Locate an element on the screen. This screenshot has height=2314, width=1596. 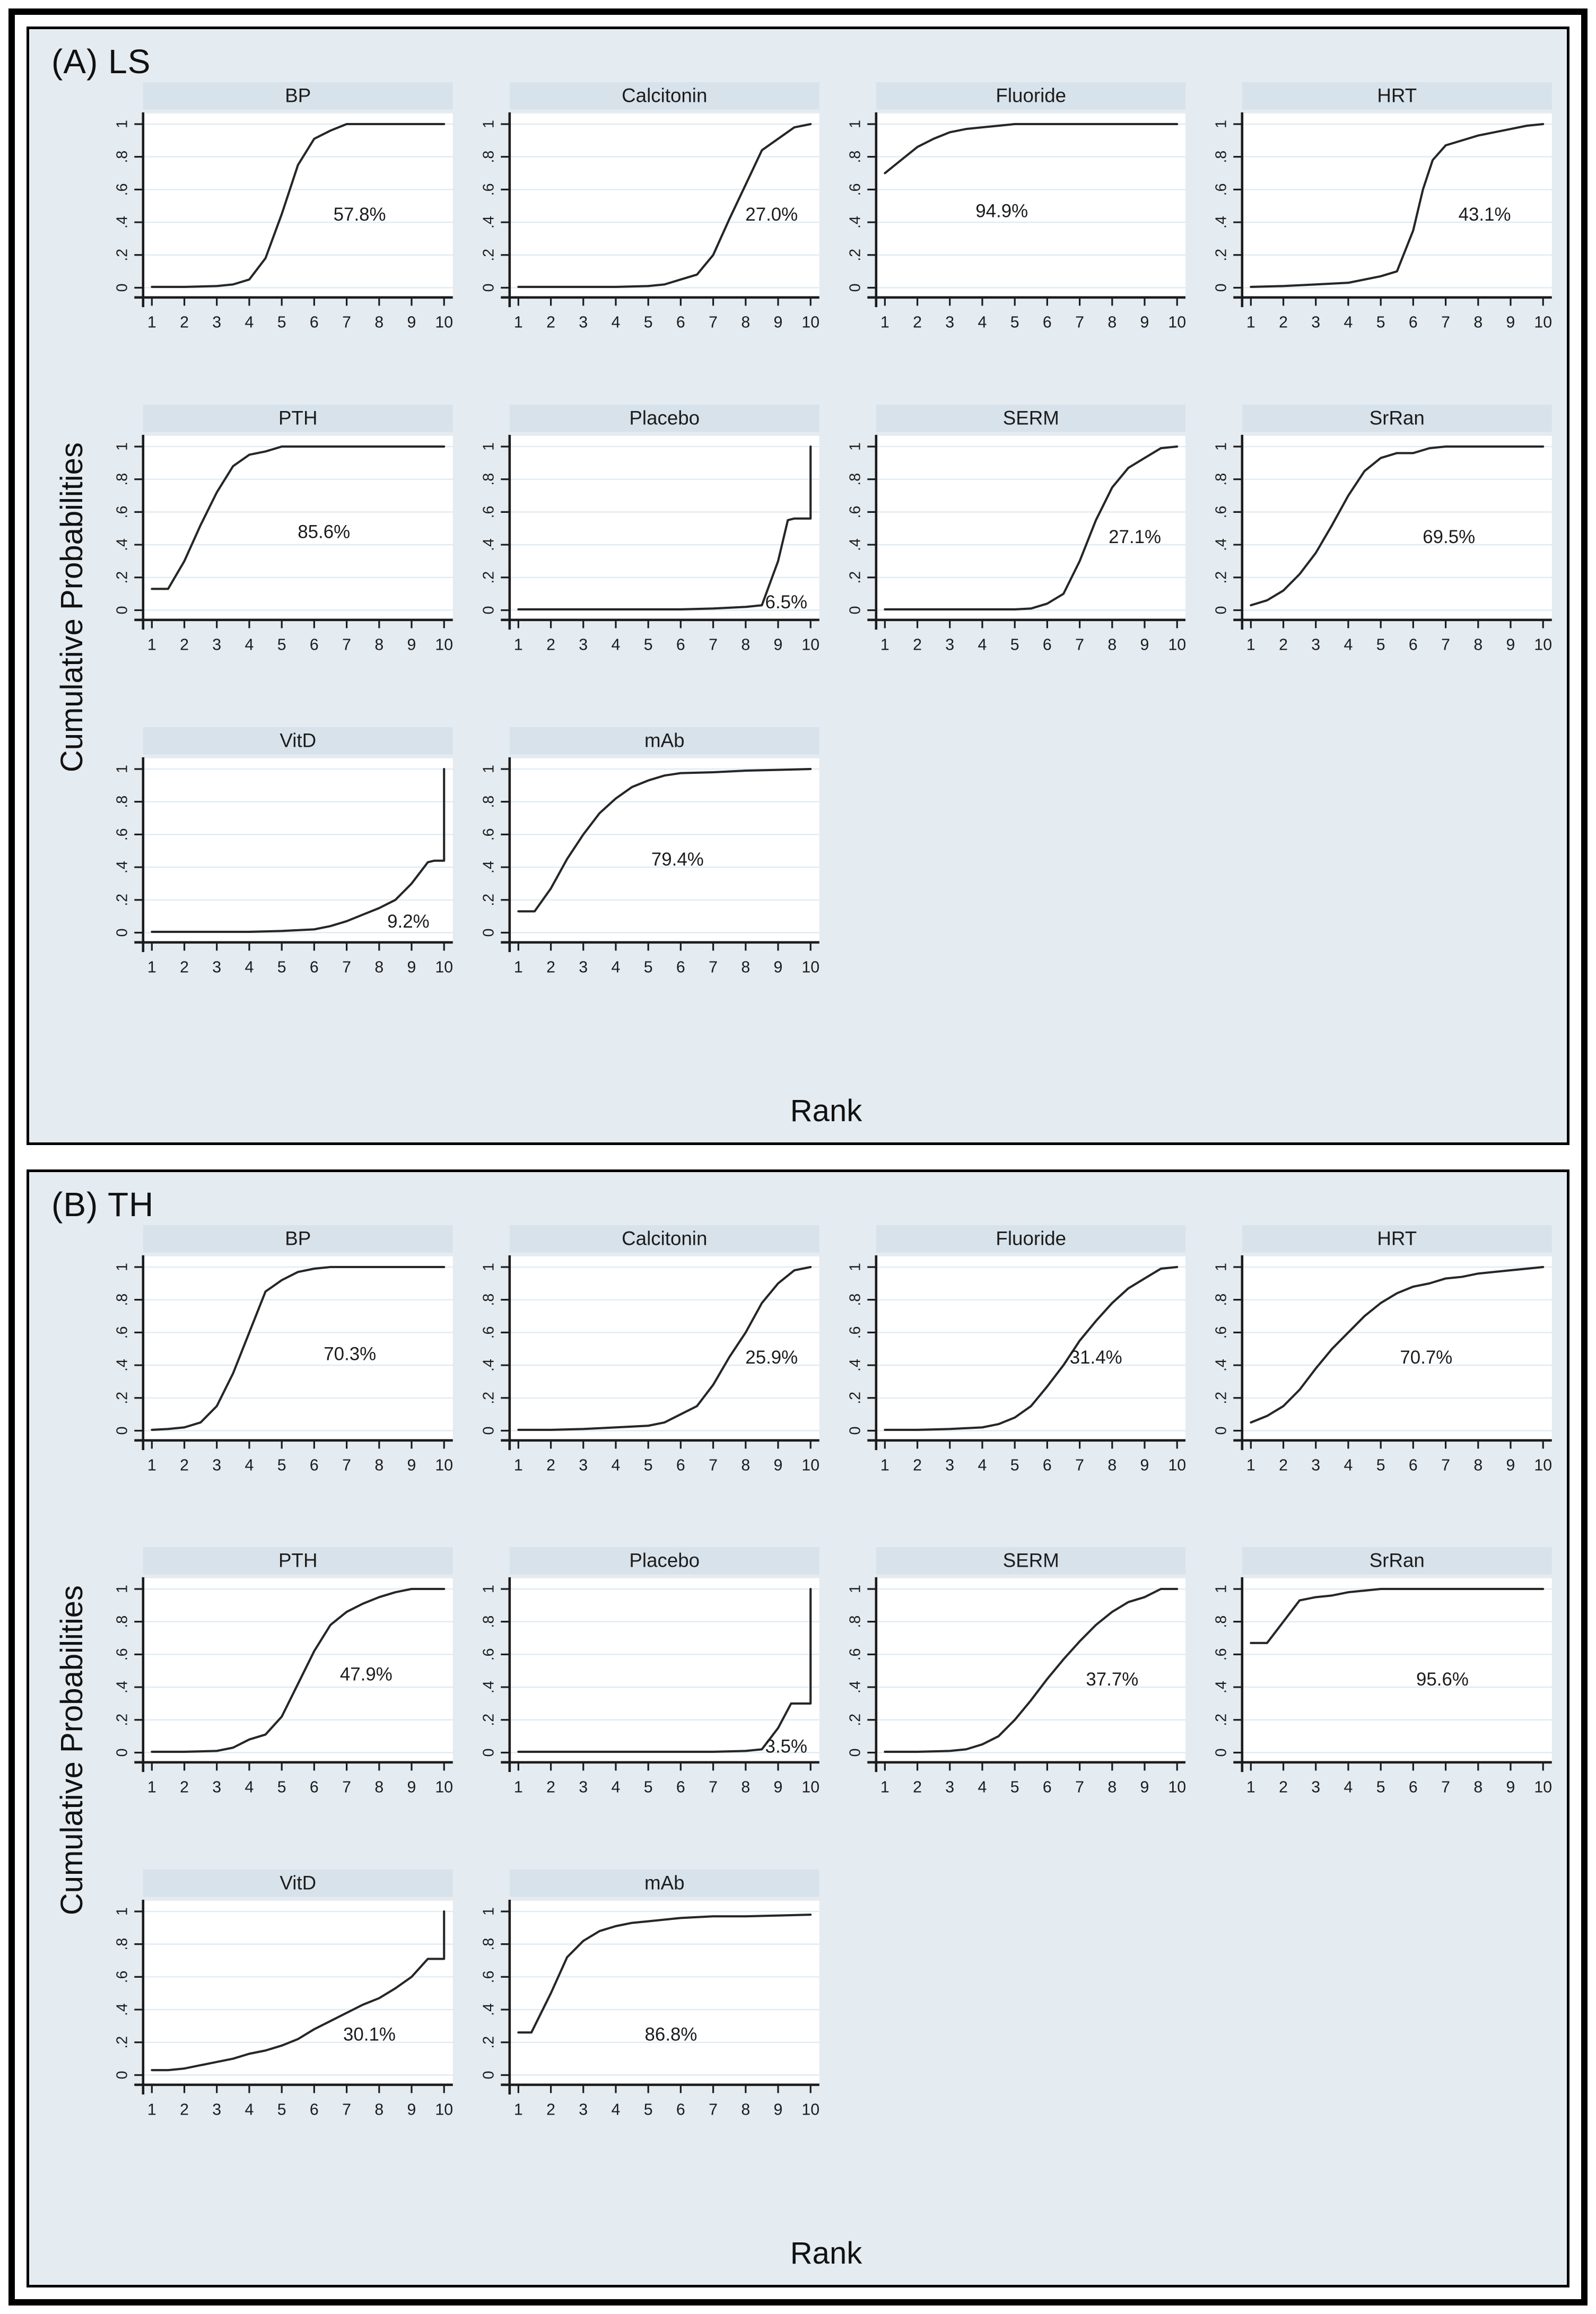
sucra-annotation: 6.5% is located at coordinates (786, 602).